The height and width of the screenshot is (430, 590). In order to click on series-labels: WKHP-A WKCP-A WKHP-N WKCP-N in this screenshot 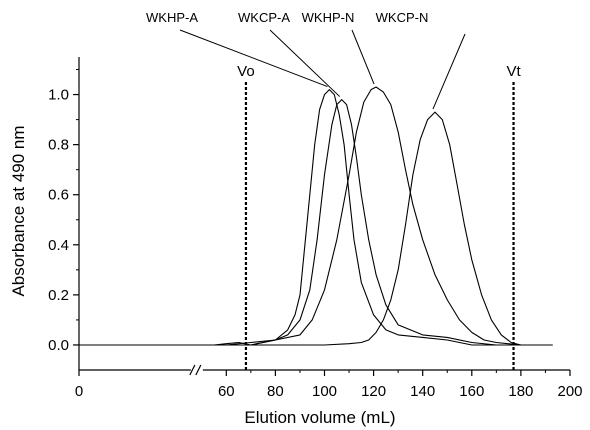, I will do `click(306, 60)`.